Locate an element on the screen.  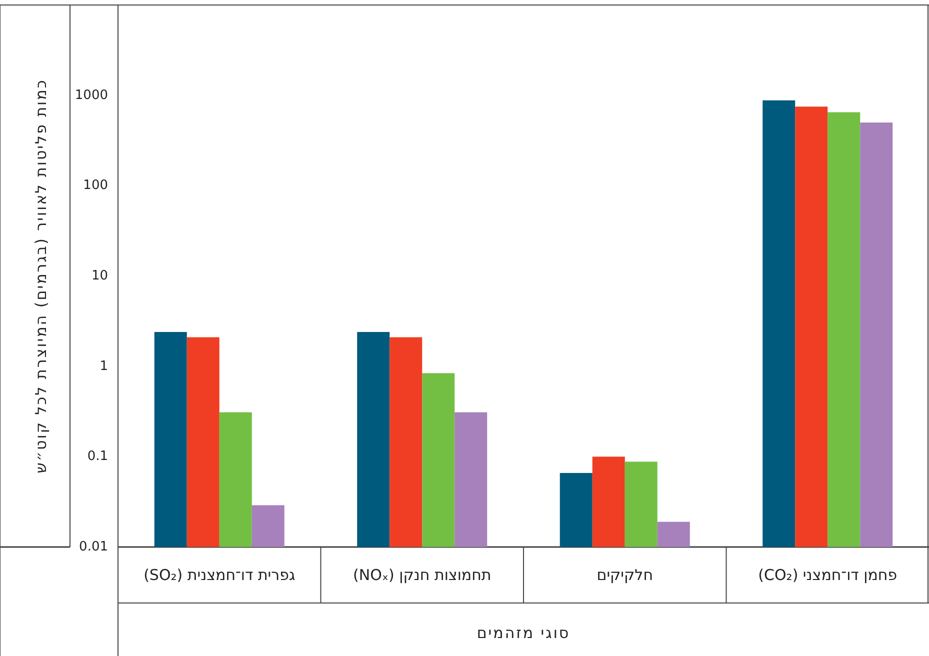
y-tick-label: 100 is located at coordinates (95, 186).